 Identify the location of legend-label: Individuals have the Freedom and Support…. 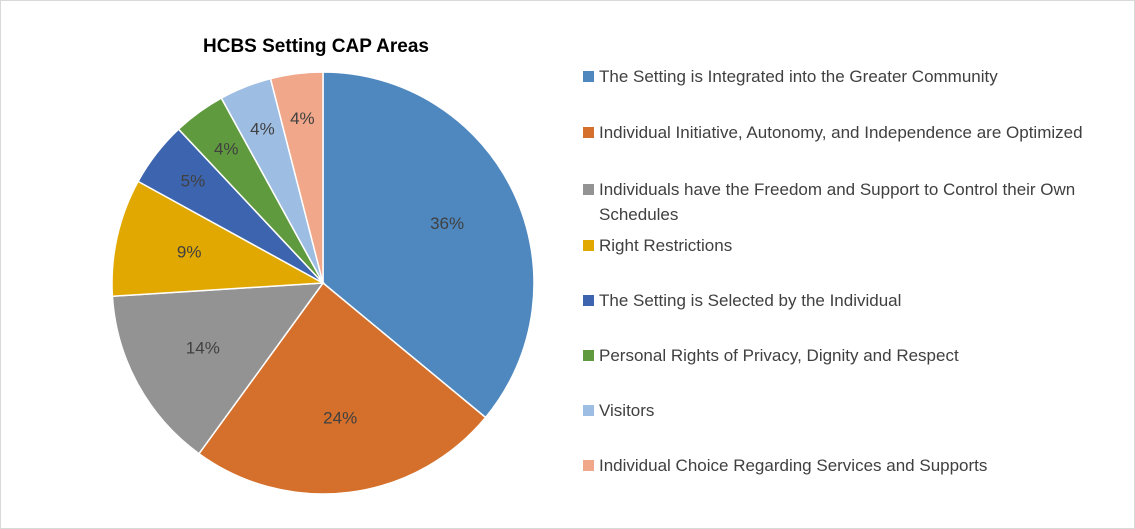
(837, 202).